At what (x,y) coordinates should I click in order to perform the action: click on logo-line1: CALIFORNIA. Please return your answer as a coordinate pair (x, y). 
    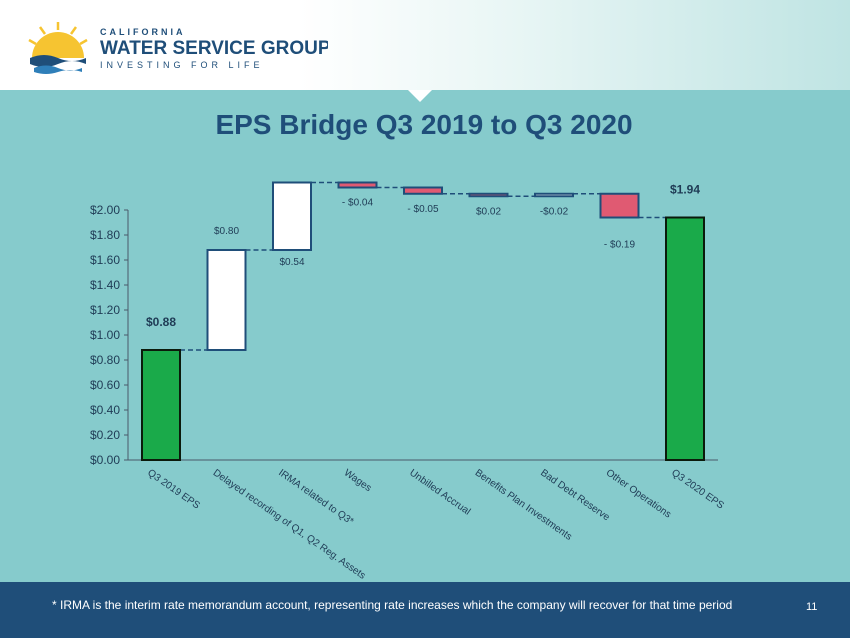
    Looking at the image, I should click on (143, 32).